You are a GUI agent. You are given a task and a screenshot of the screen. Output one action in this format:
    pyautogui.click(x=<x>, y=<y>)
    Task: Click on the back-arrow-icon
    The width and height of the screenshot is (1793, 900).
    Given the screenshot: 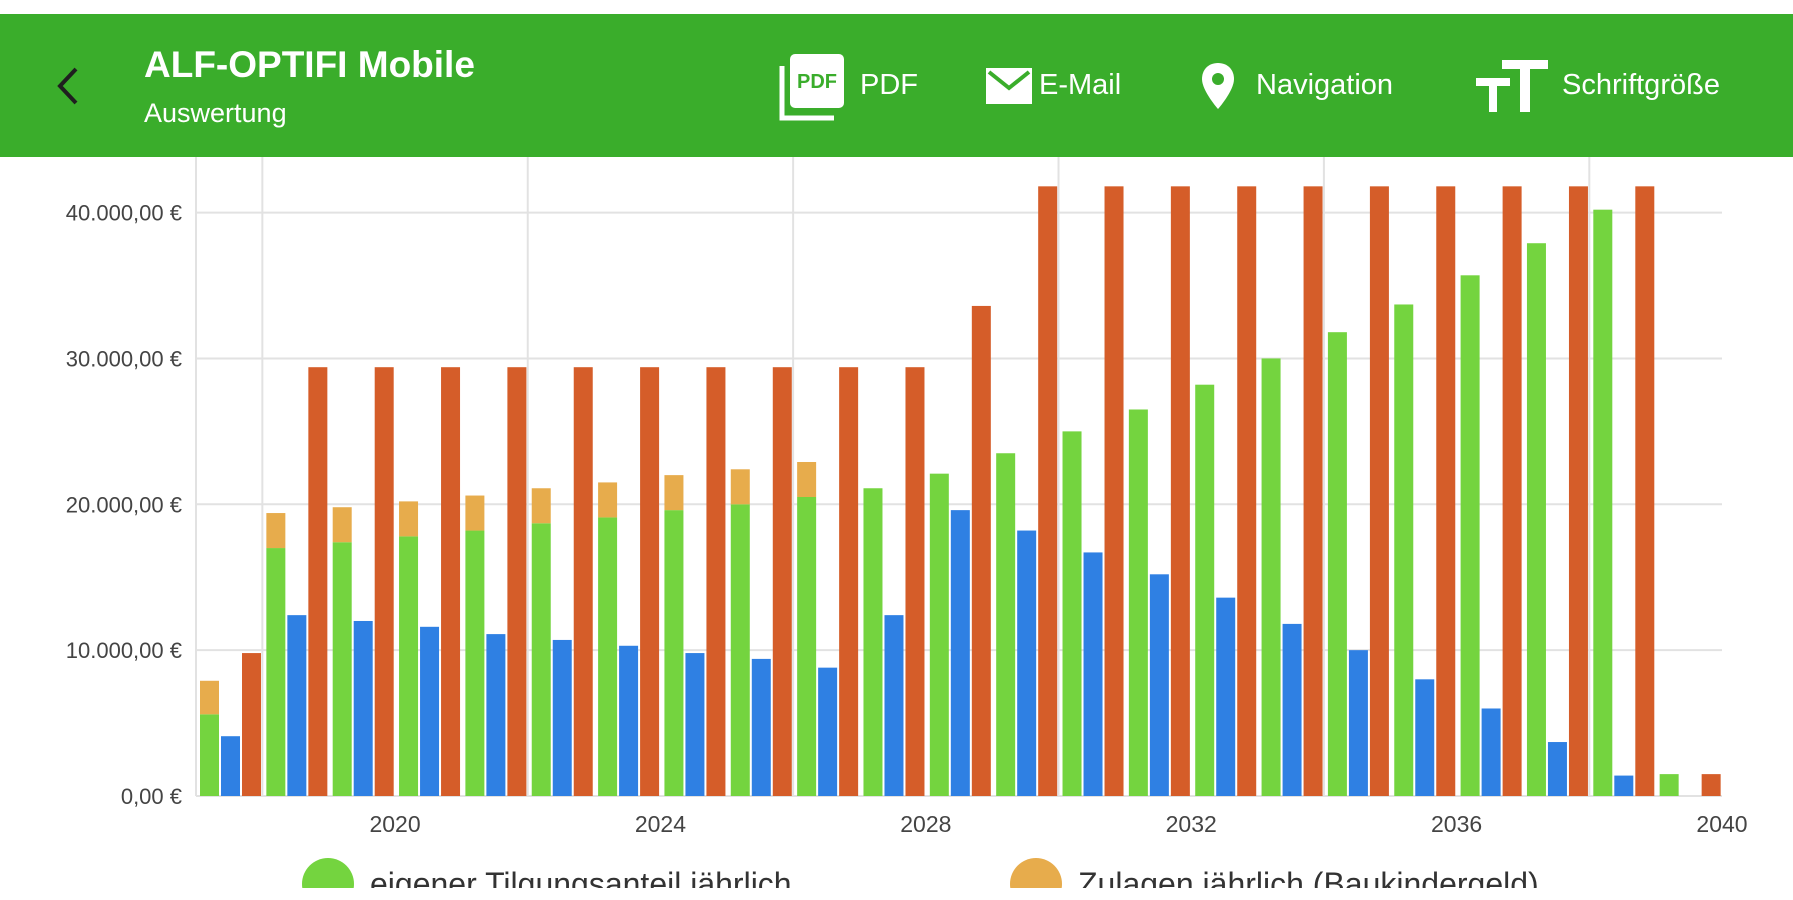 What is the action you would take?
    pyautogui.click(x=67, y=86)
    